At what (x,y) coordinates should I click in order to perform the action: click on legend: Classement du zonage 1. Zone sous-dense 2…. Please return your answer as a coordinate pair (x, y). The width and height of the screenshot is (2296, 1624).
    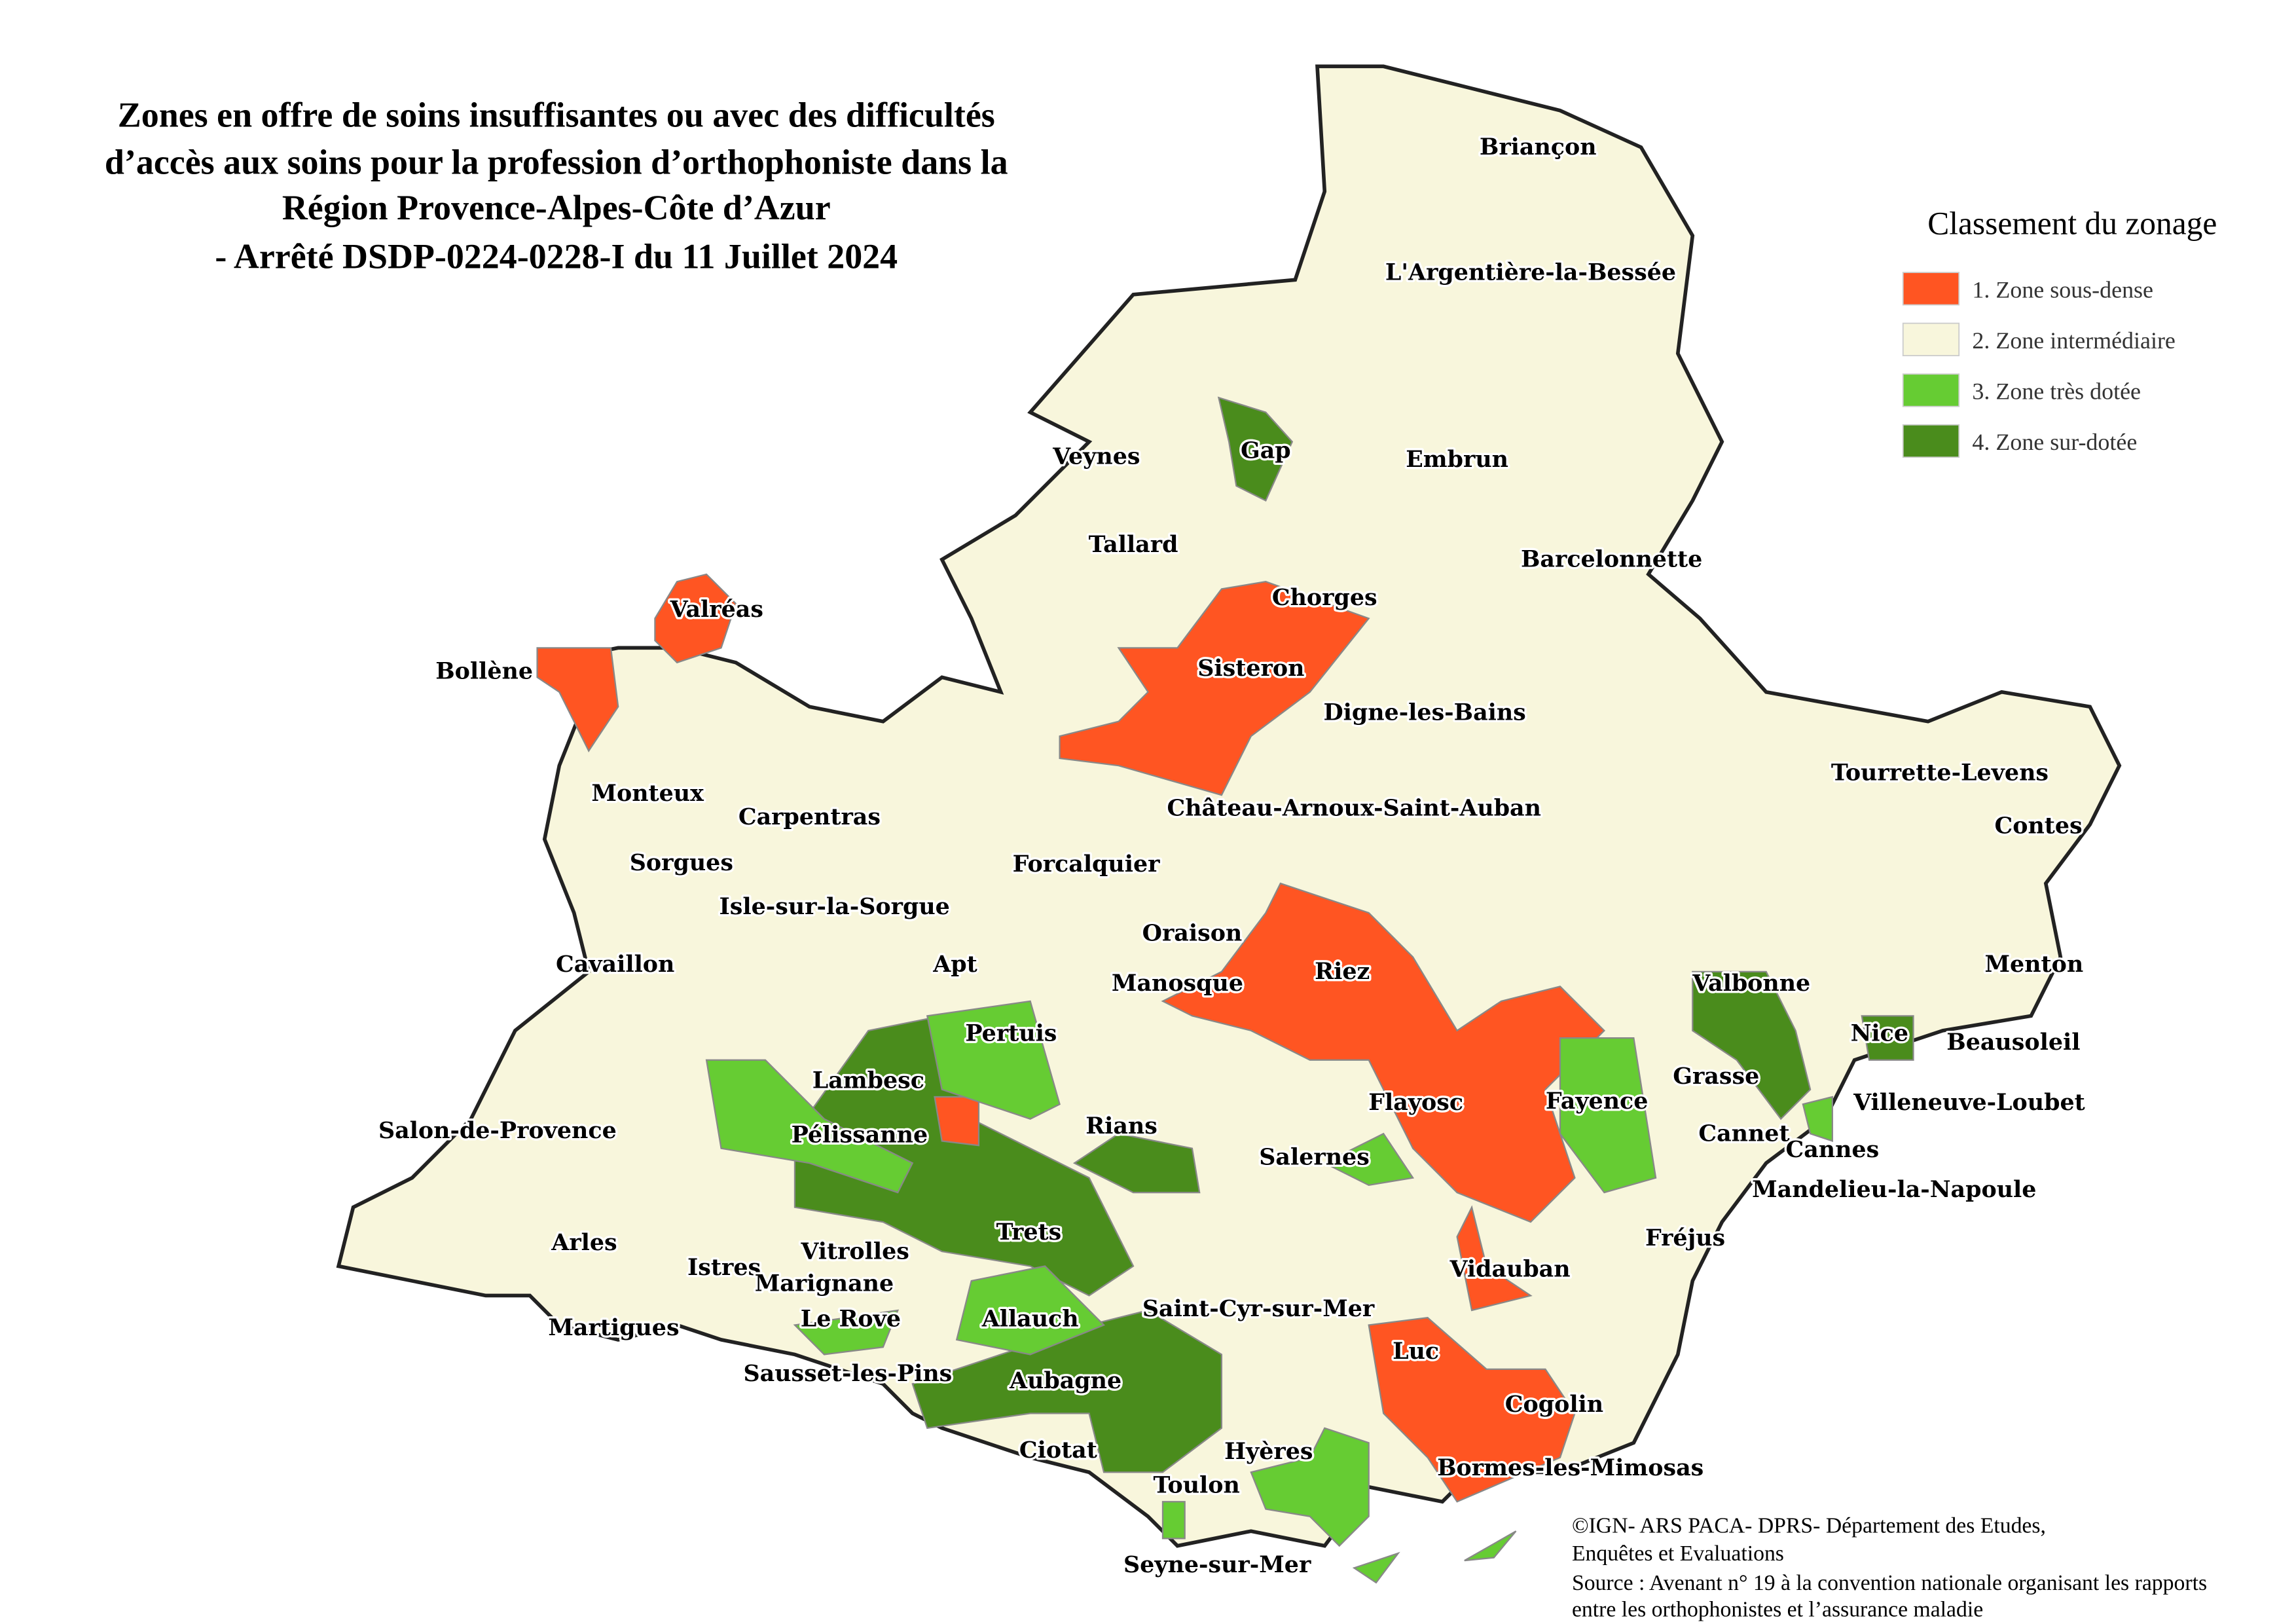
    Looking at the image, I should click on (2059, 332).